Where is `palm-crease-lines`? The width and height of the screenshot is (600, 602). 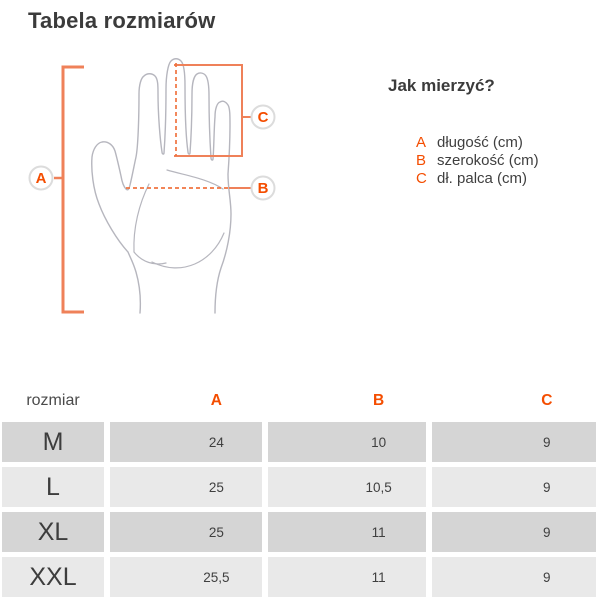 palm-crease-lines is located at coordinates (179, 219).